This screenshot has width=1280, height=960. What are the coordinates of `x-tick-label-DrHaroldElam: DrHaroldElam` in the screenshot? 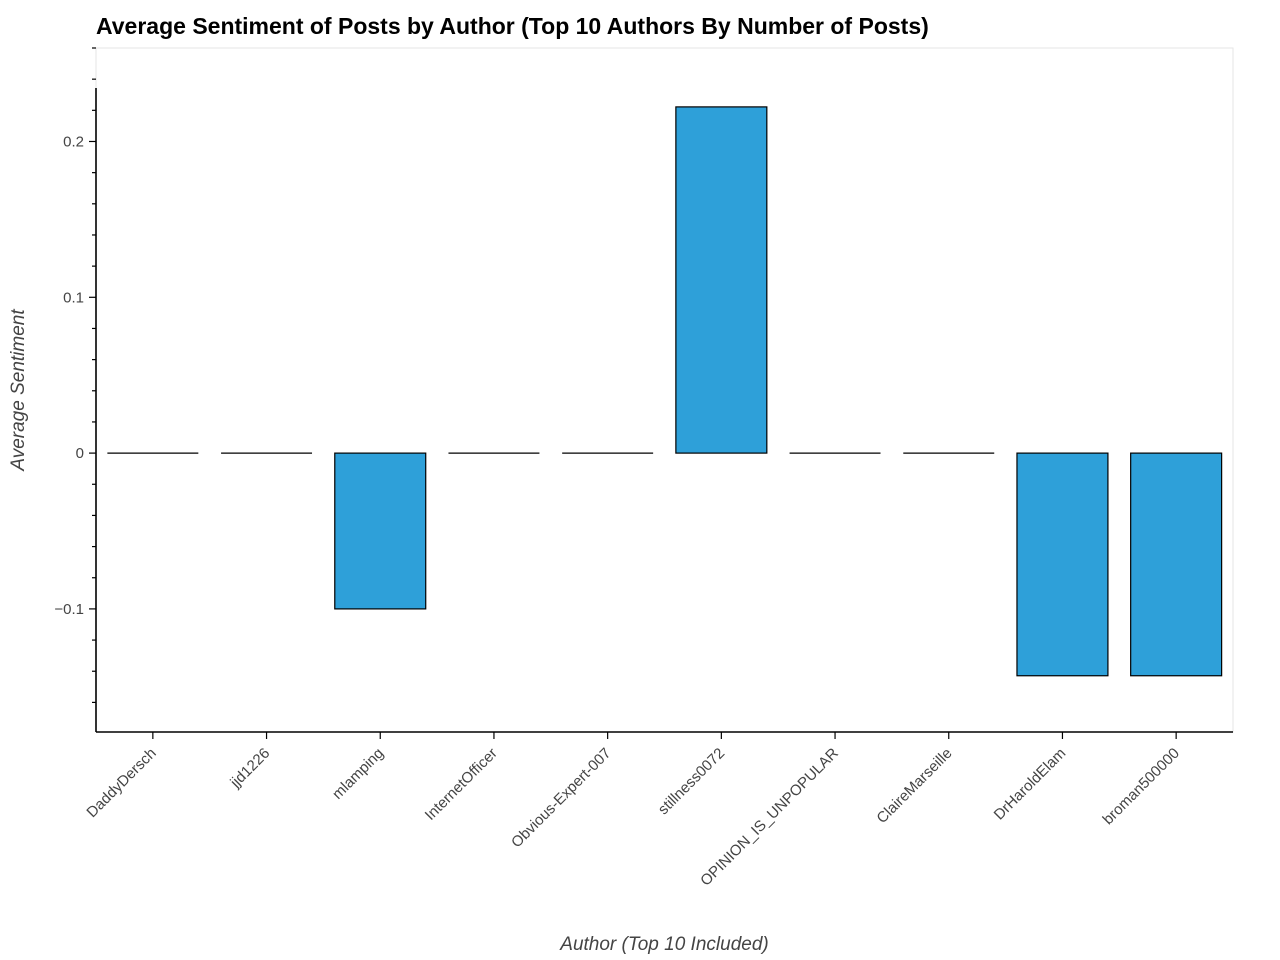 It's located at (1030, 784).